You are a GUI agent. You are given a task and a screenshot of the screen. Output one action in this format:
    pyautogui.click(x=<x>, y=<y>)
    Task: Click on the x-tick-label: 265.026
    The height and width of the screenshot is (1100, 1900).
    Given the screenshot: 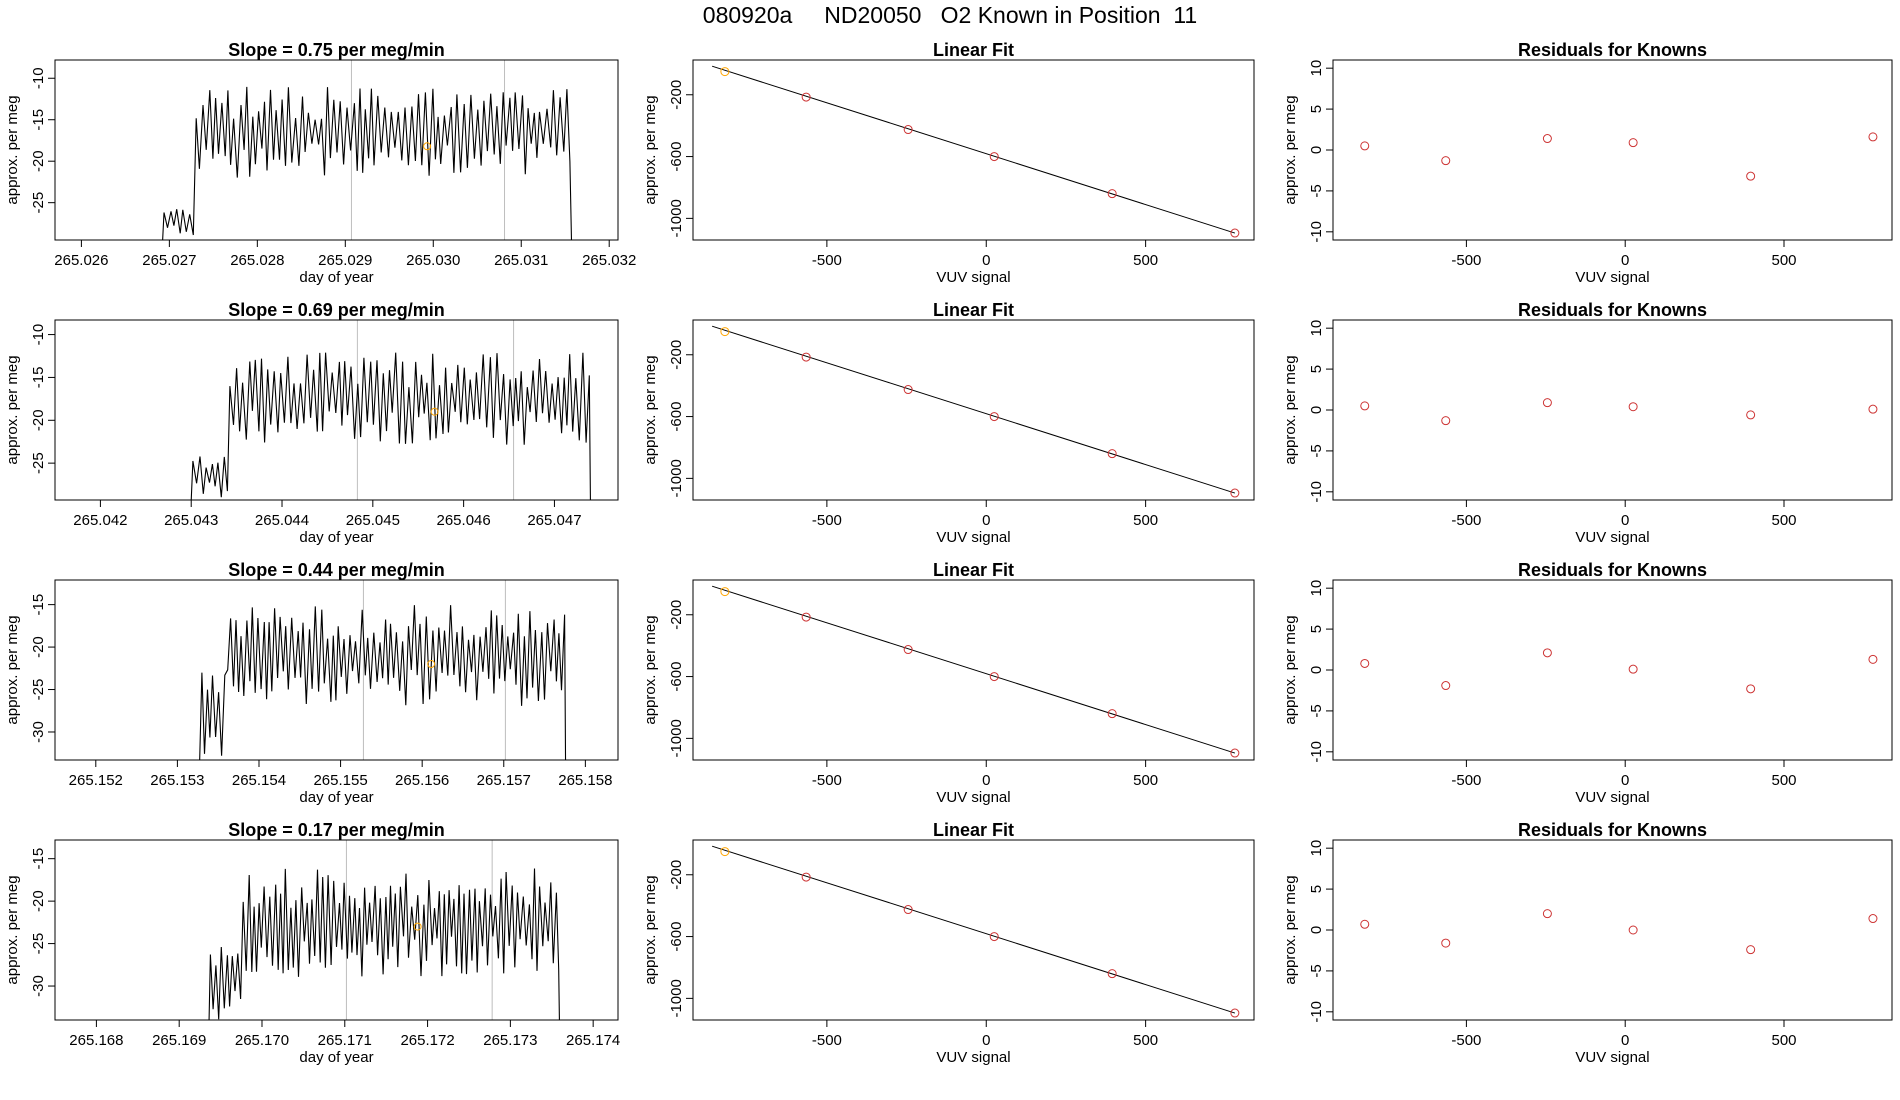 What is the action you would take?
    pyautogui.click(x=81, y=260)
    